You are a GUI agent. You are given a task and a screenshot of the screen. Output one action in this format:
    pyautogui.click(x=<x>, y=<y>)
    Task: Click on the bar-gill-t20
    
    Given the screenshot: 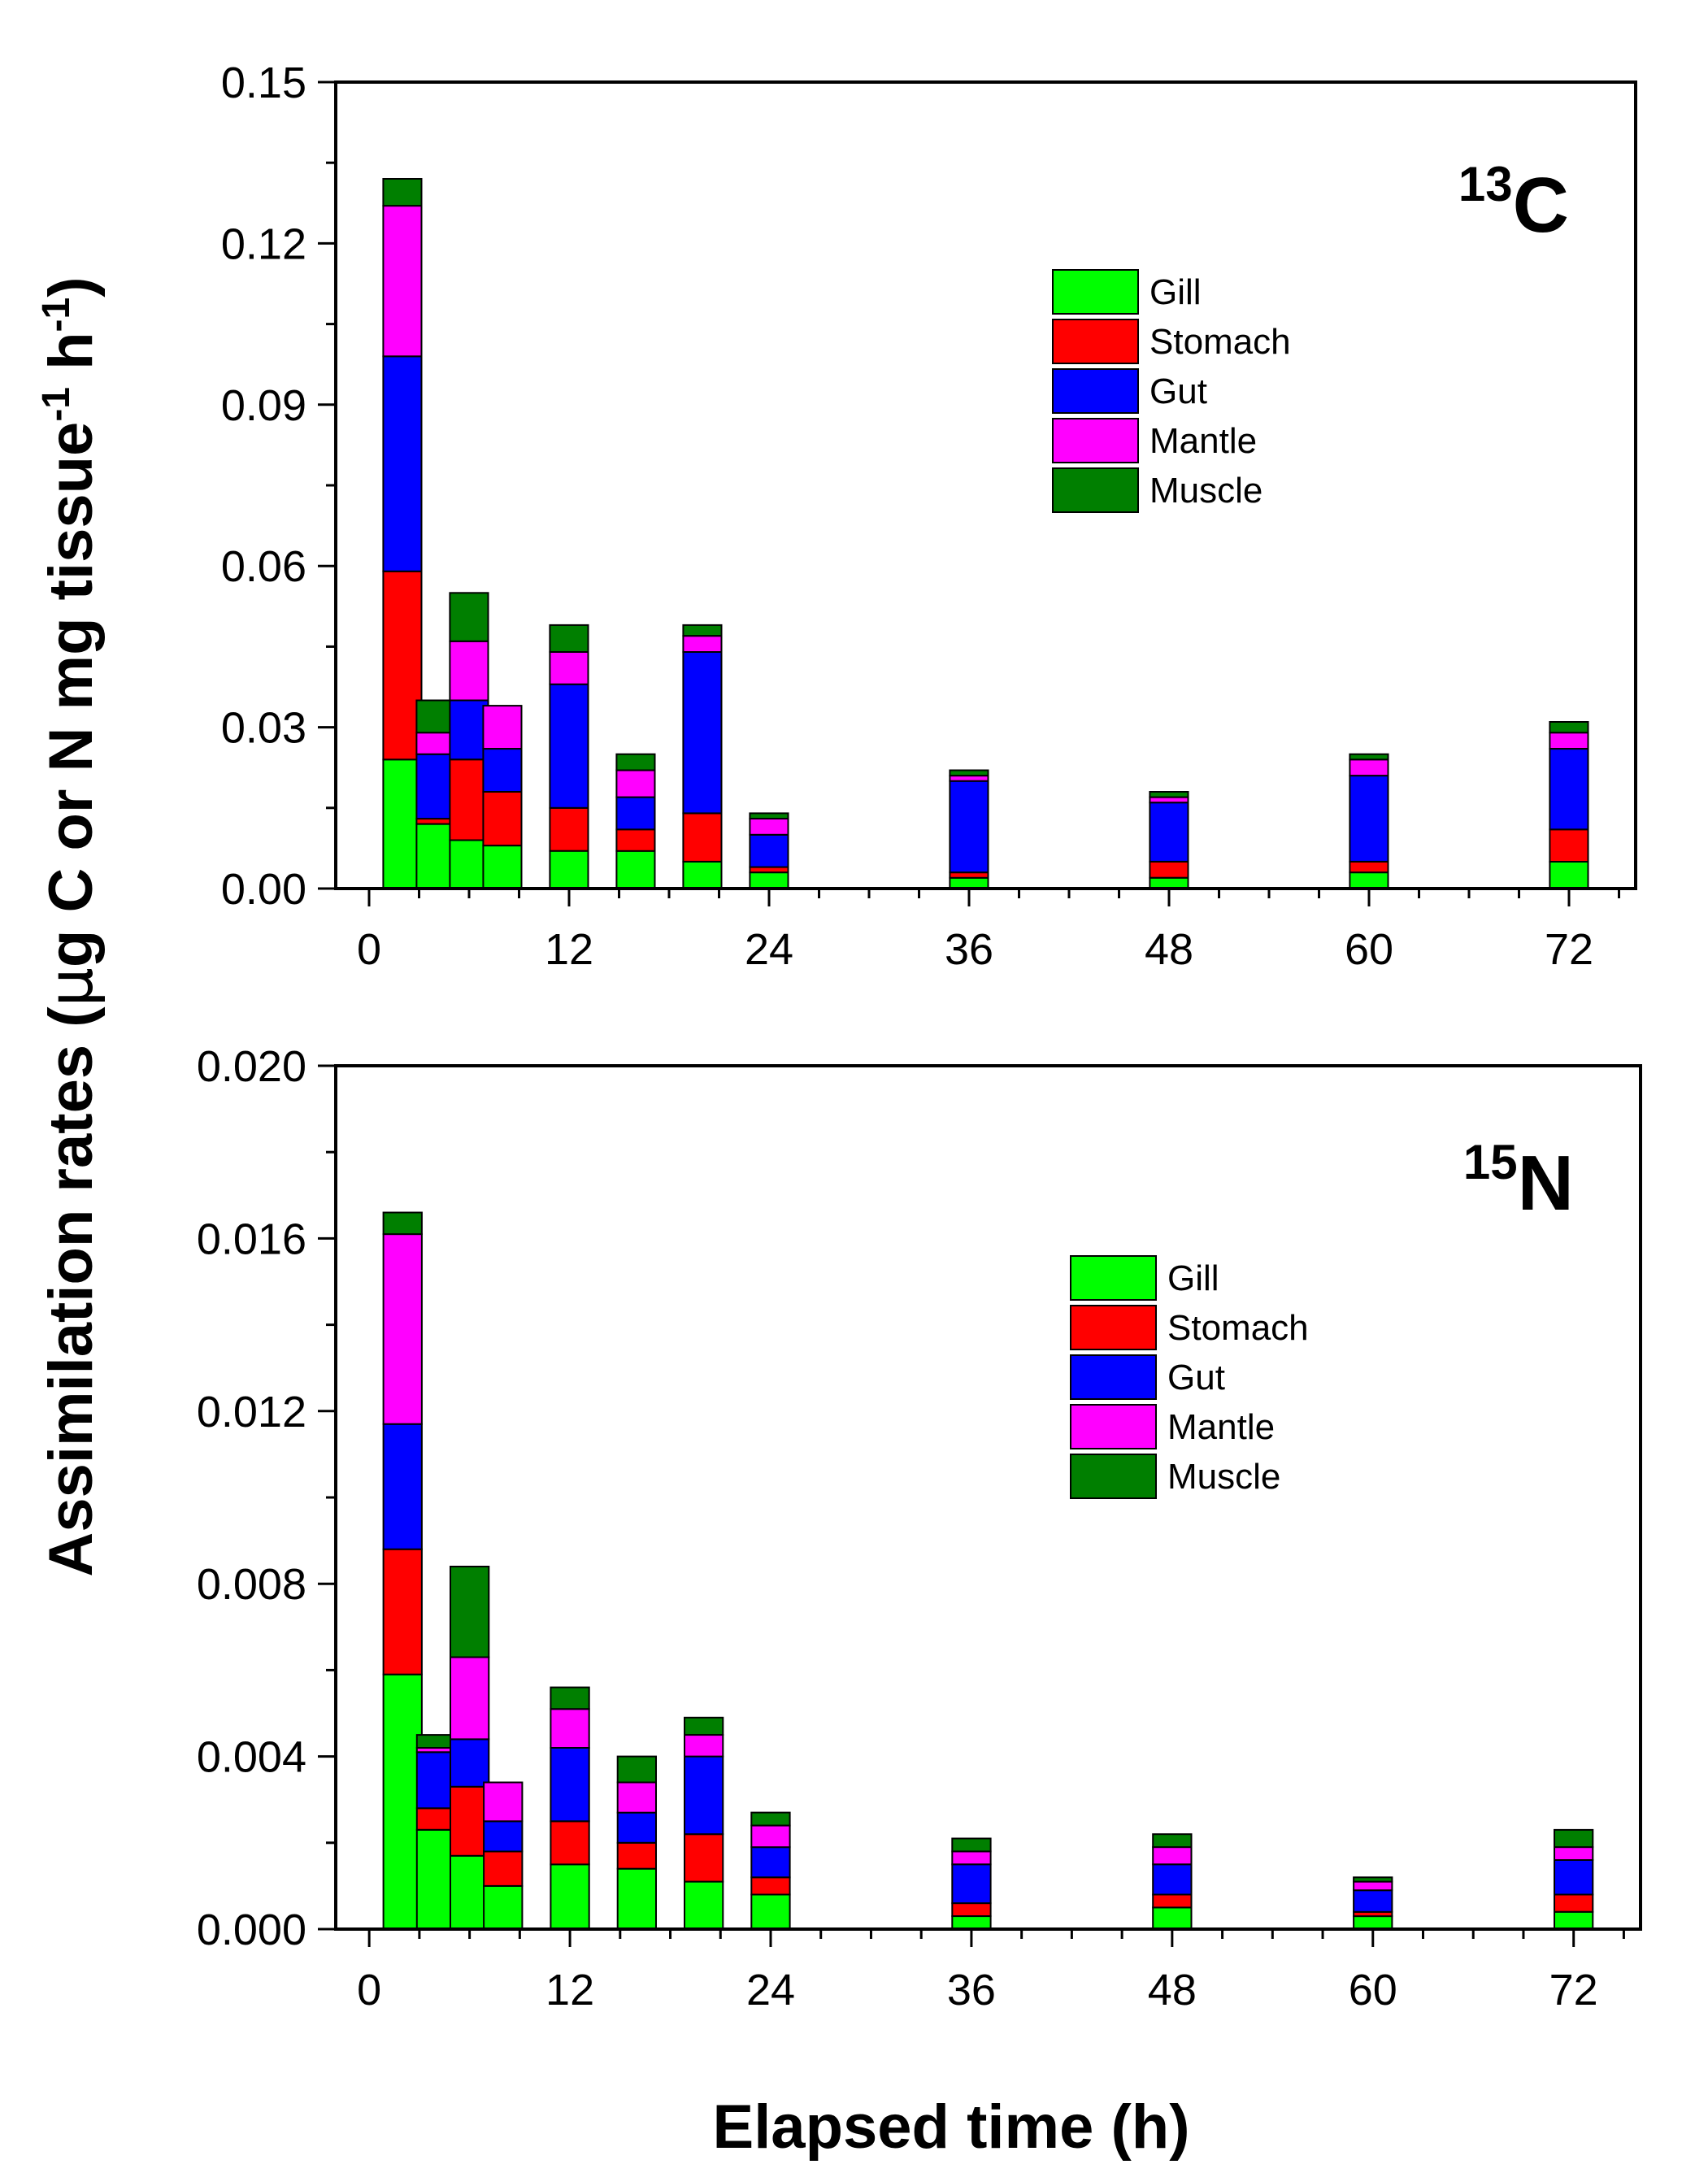 What is the action you would take?
    pyautogui.click(x=704, y=1905)
    